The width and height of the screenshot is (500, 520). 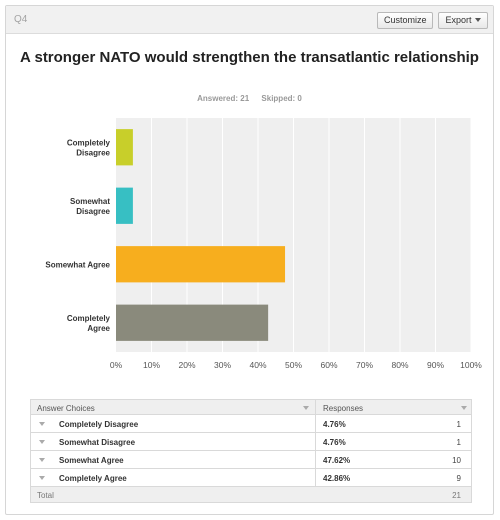 I want to click on sort-responses-icon, so click(x=464, y=408).